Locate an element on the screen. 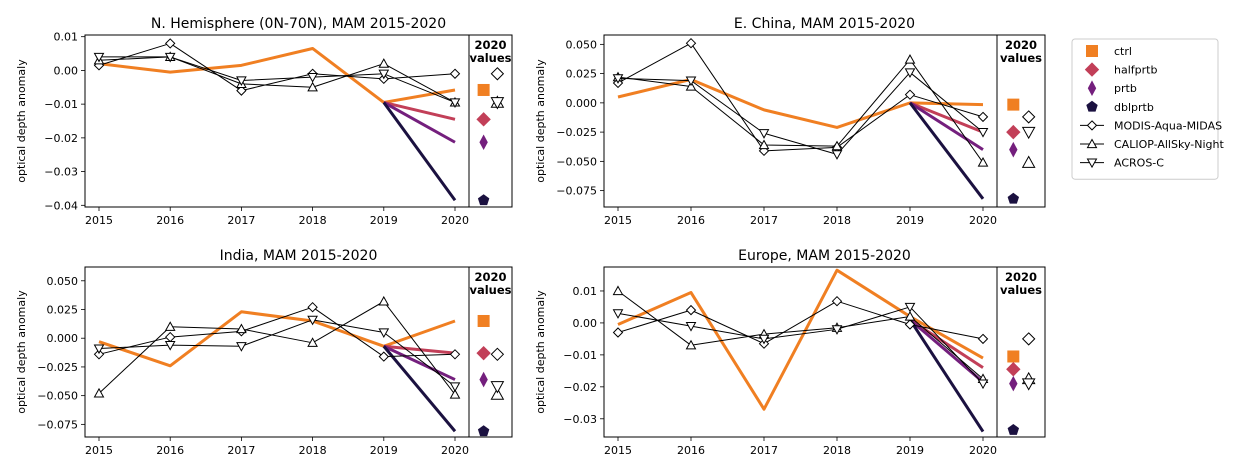 The image size is (1240, 459). legend-marker-caliop-allsky-night is located at coordinates (1092, 143).